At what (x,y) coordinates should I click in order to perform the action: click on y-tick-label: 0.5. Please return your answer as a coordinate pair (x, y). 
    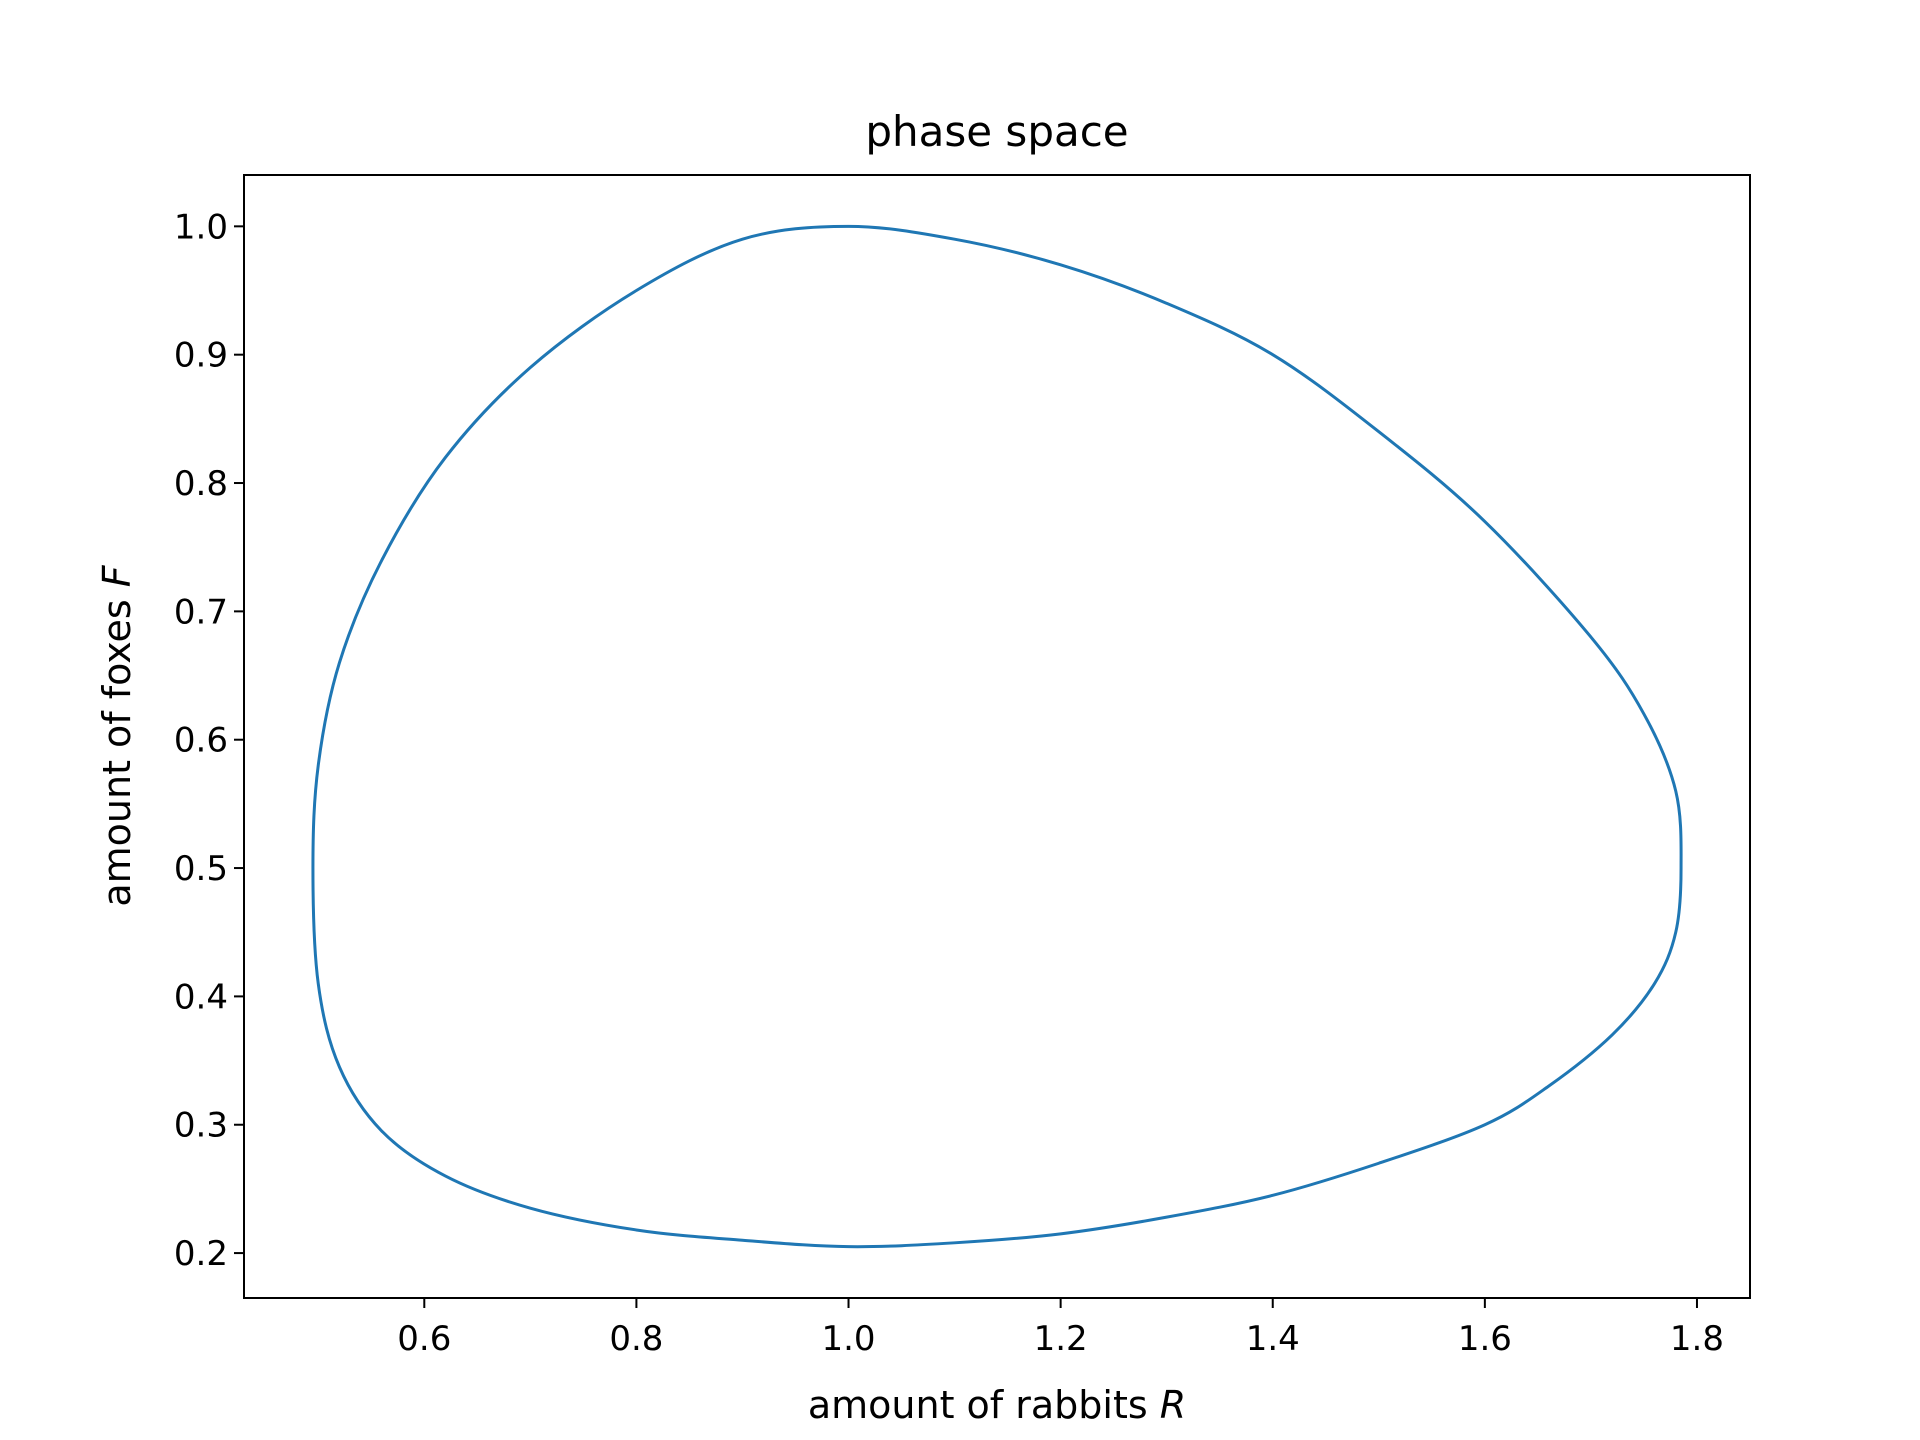
    Looking at the image, I should click on (201, 869).